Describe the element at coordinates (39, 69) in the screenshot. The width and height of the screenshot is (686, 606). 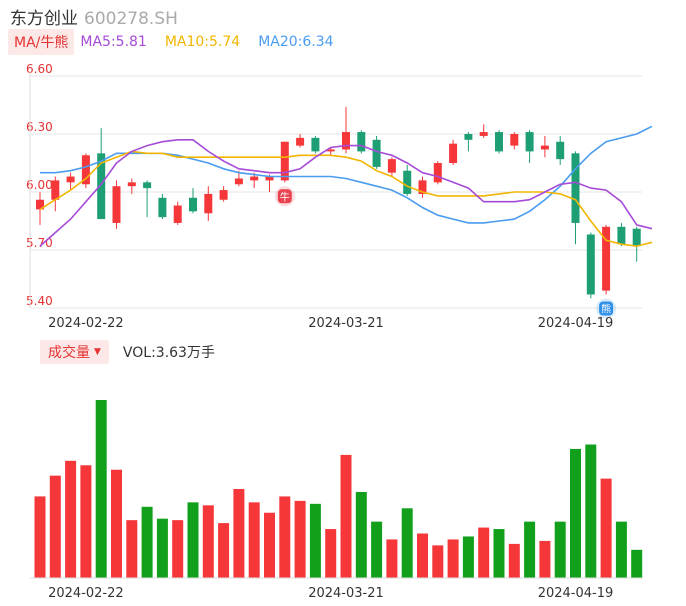
I see `y-tick-label: 6.60` at that location.